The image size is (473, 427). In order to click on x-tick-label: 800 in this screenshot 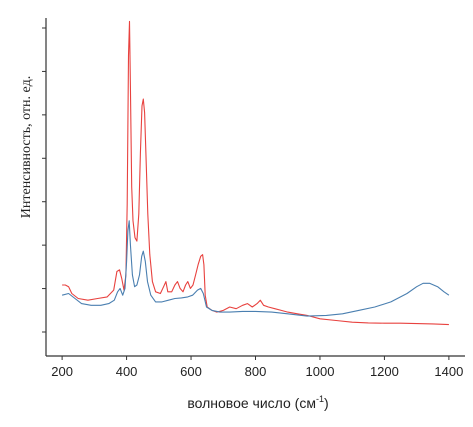, I will do `click(256, 371)`.